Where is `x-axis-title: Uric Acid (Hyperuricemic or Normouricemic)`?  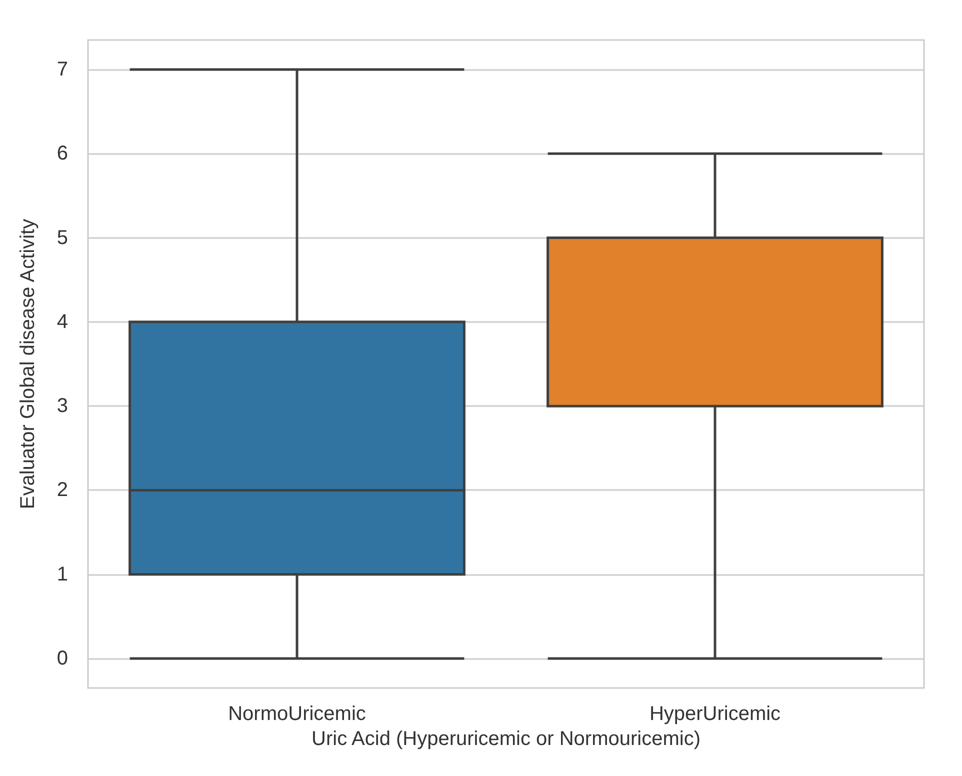 x-axis-title: Uric Acid (Hyperuricemic or Normouricemic) is located at coordinates (506, 739).